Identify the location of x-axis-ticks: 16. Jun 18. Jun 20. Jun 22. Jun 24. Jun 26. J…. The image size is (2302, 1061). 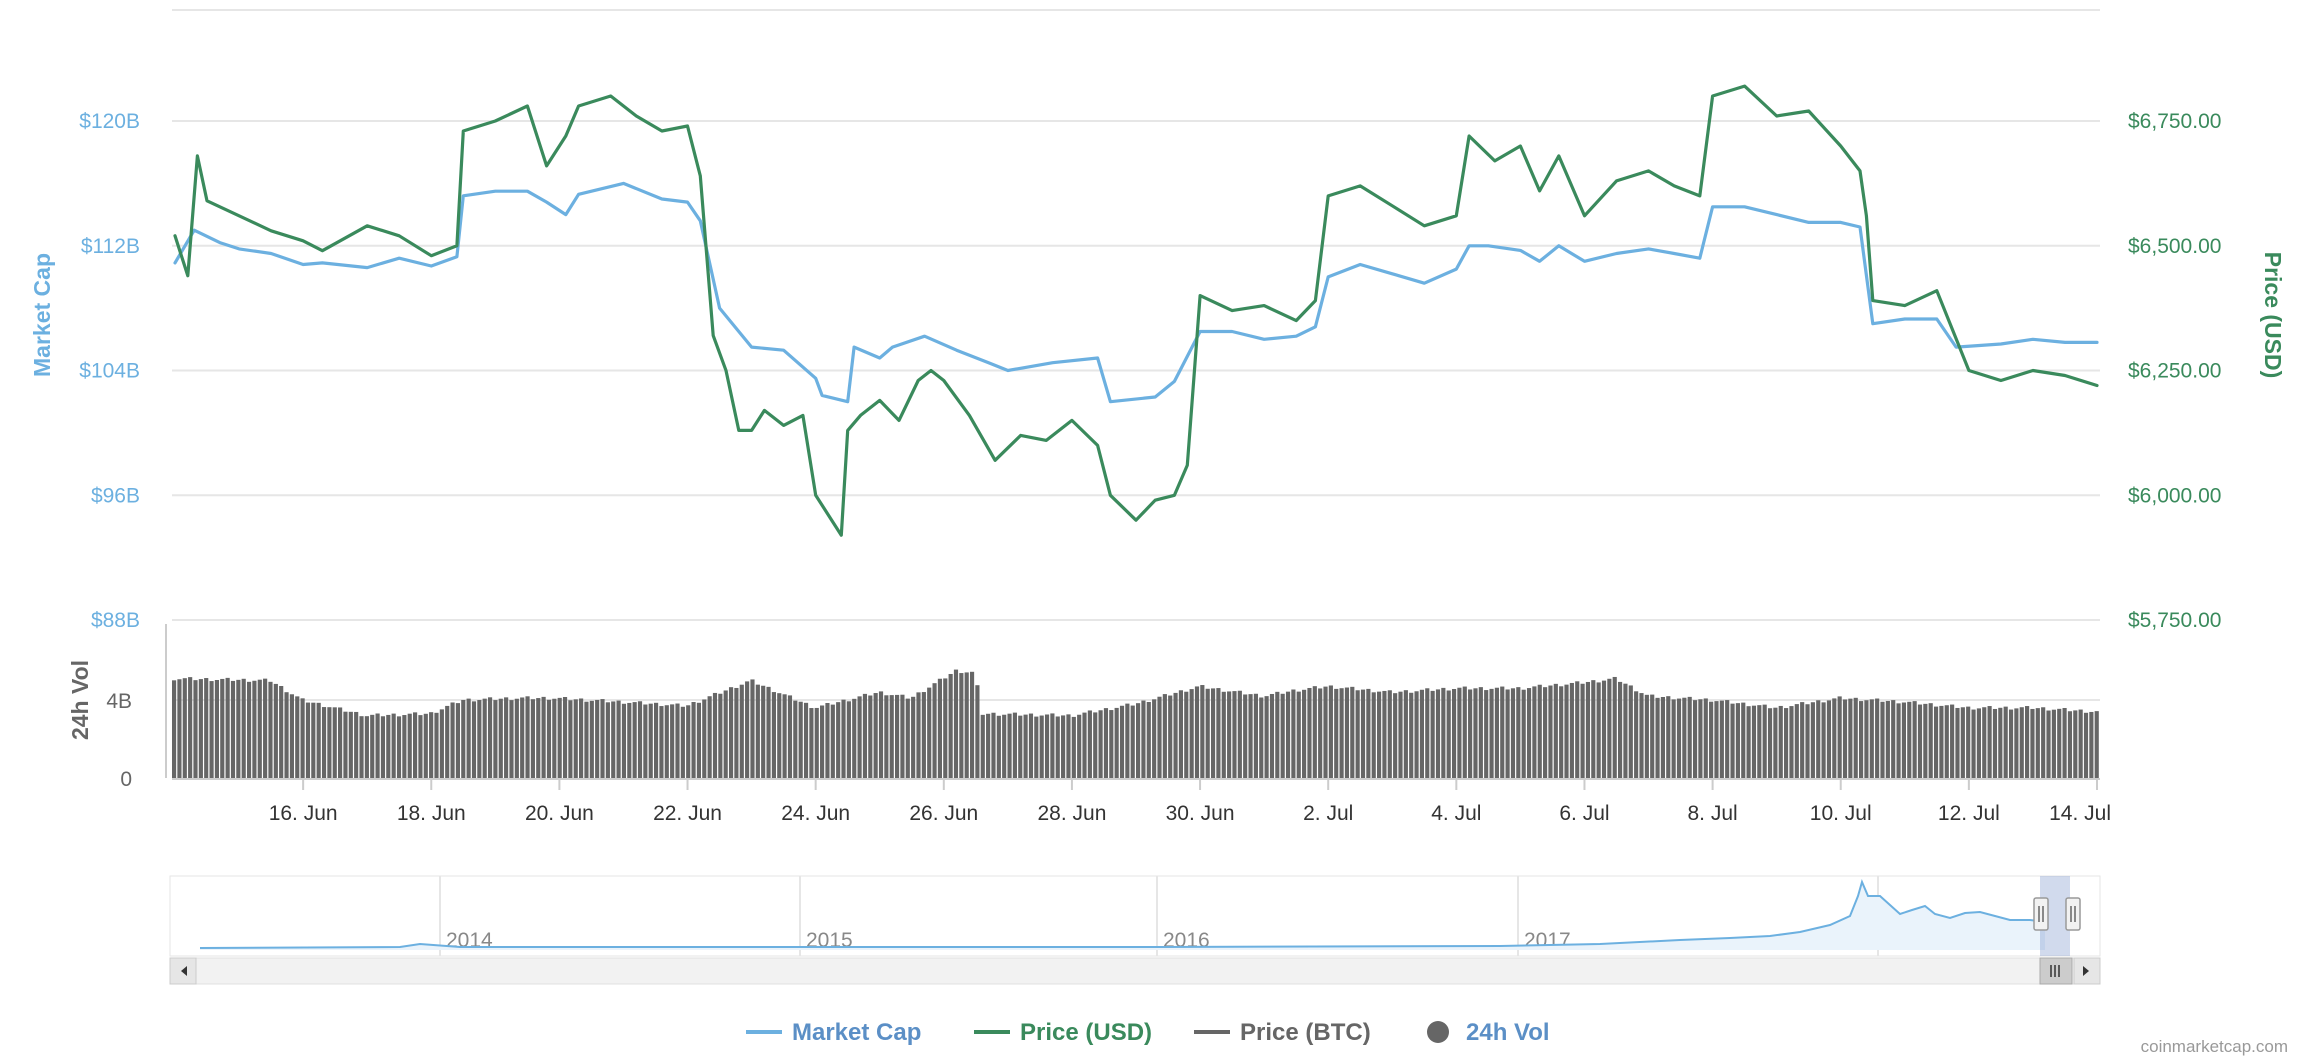
(1190, 802).